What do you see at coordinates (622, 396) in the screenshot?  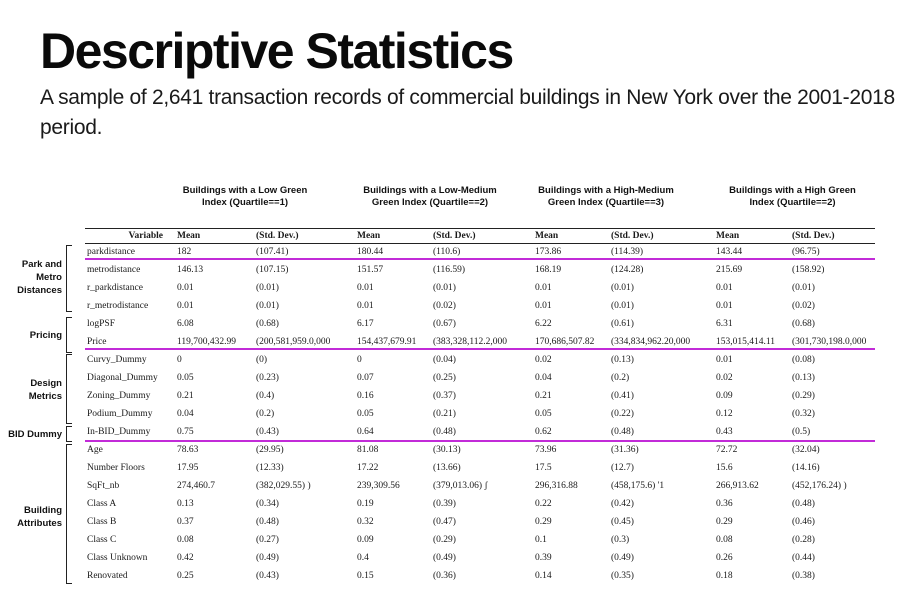 I see `cell-highmed-sd: (0.41)` at bounding box center [622, 396].